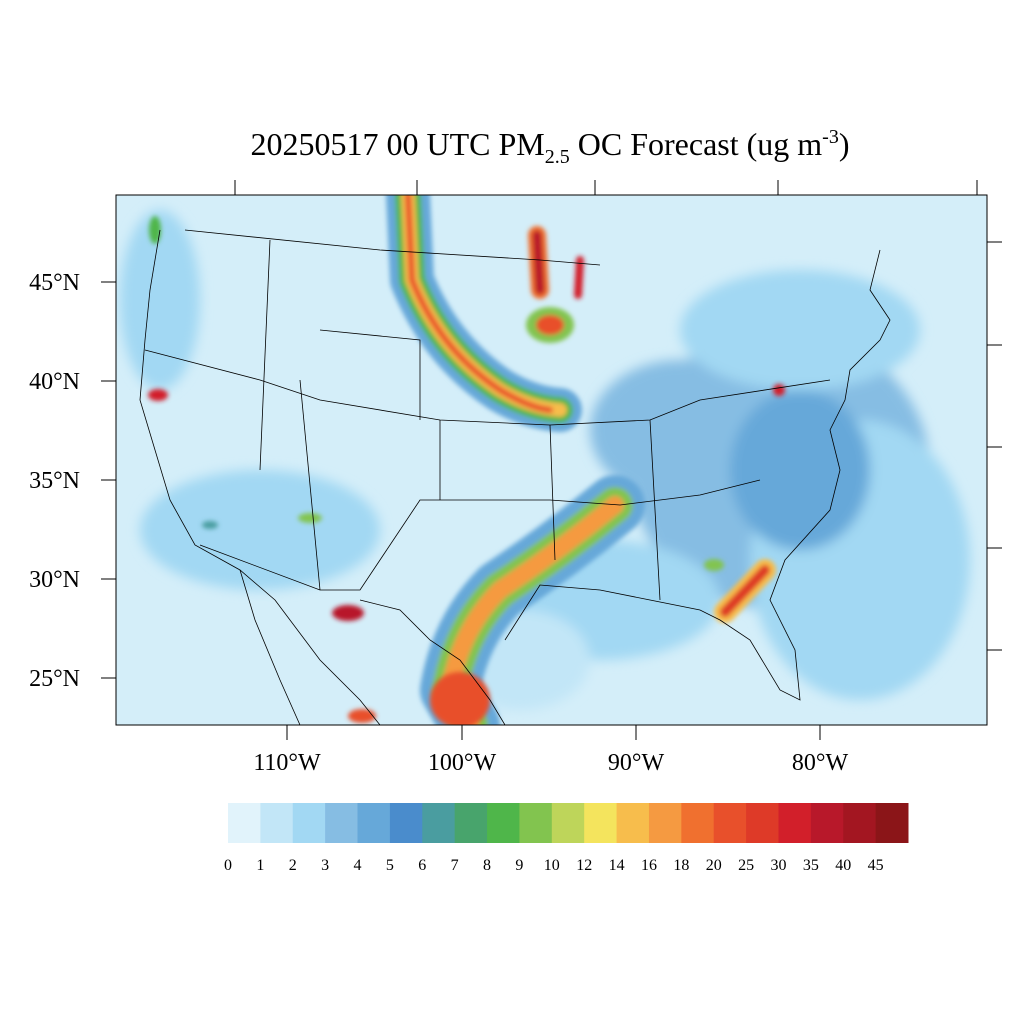 This screenshot has height=1029, width=1024. I want to click on colorbar-label: 3, so click(325, 865).